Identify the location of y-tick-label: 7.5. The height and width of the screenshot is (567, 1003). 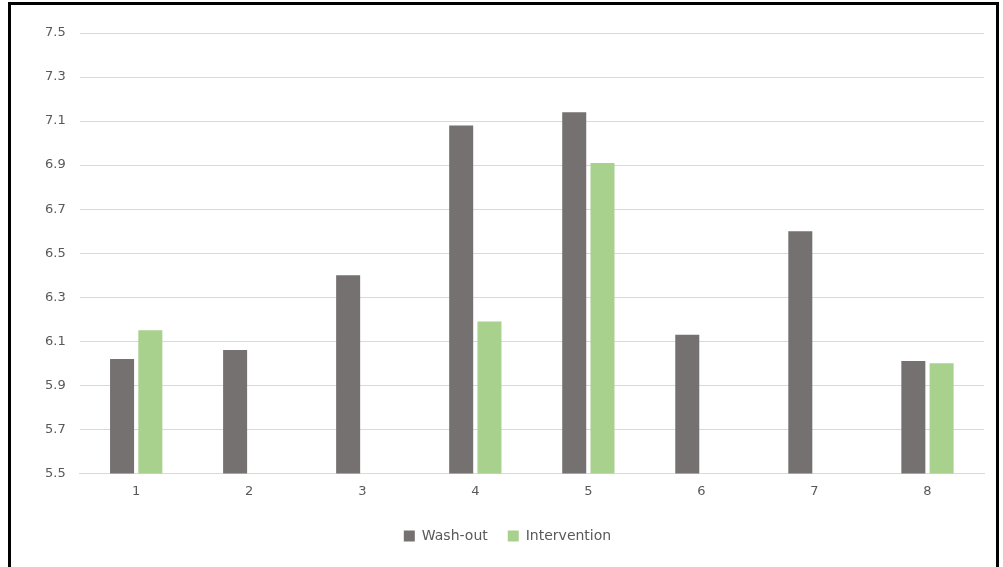
(55, 32).